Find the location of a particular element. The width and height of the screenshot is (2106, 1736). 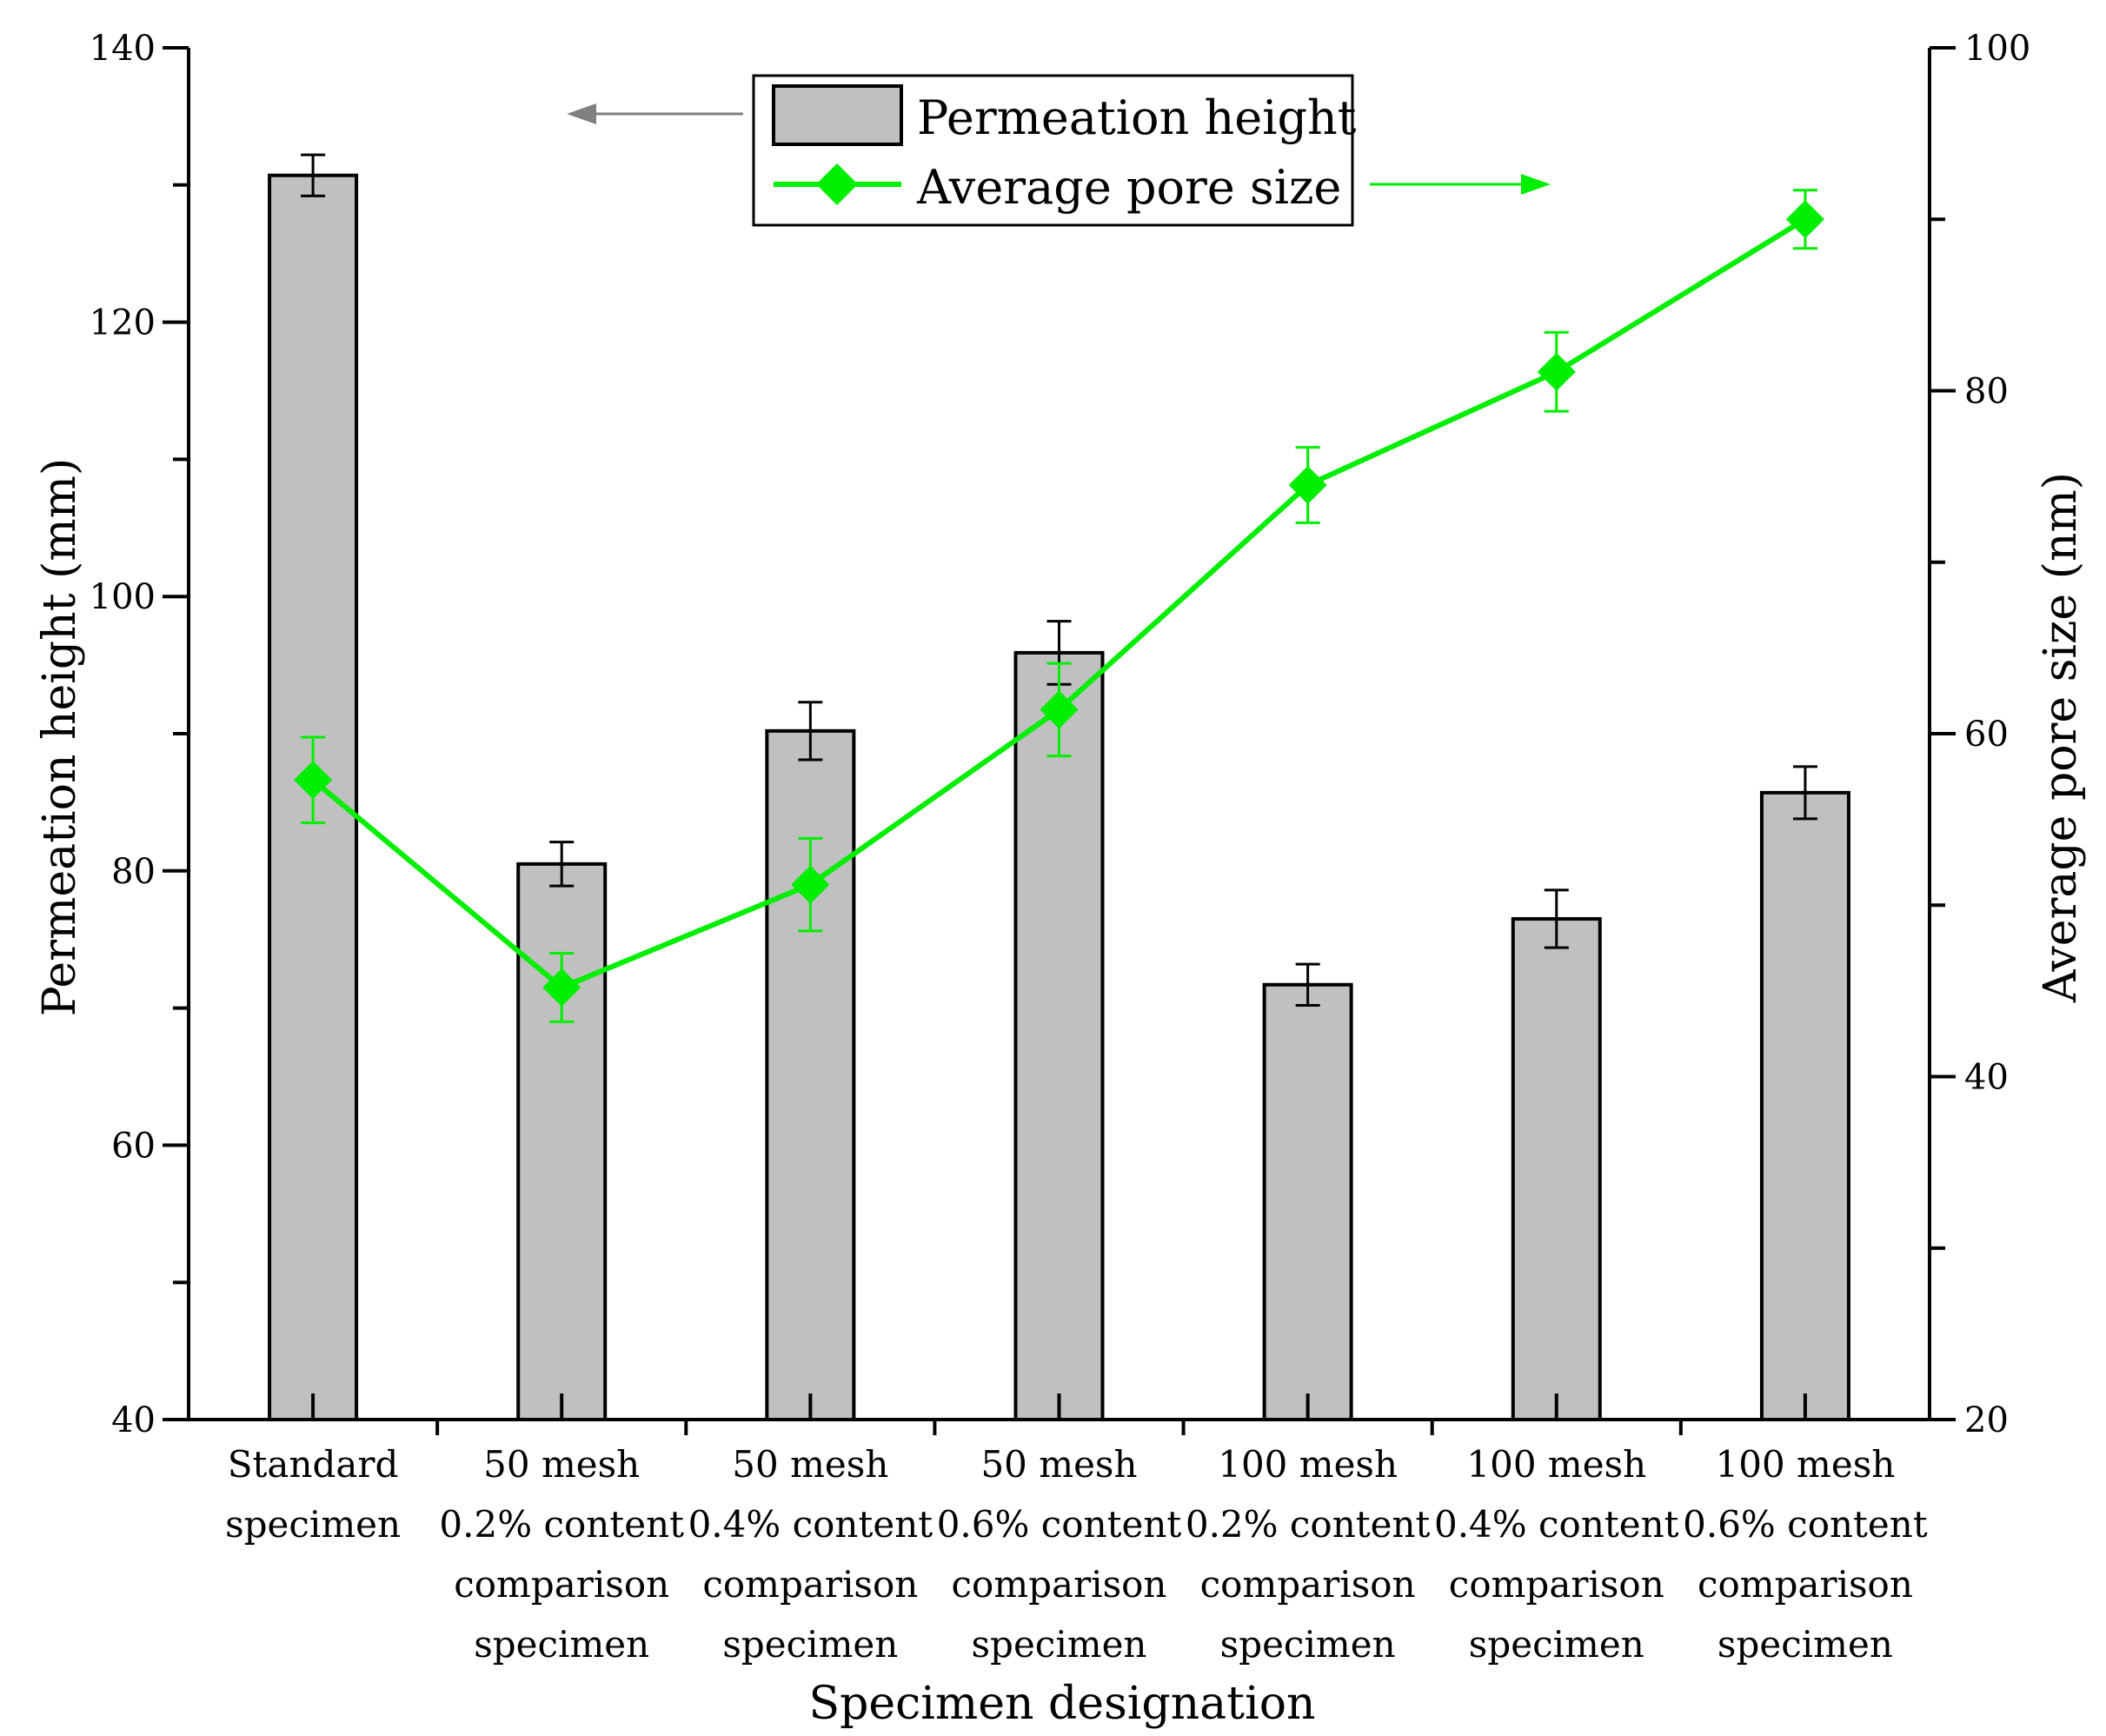

x-axis-title: Specimen designation is located at coordinates (1061, 1704).